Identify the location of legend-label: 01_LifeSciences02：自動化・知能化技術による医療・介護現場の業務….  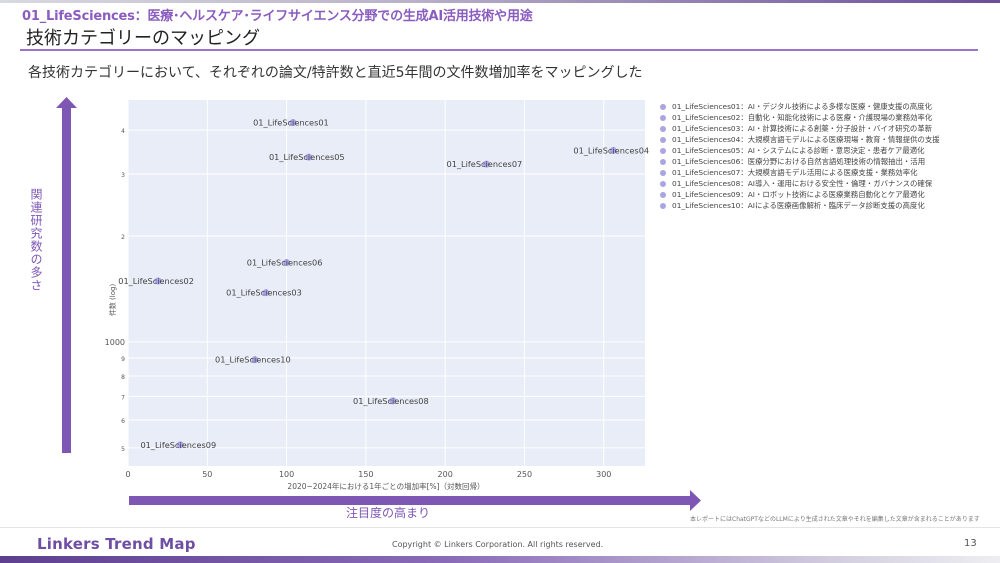
(802, 117).